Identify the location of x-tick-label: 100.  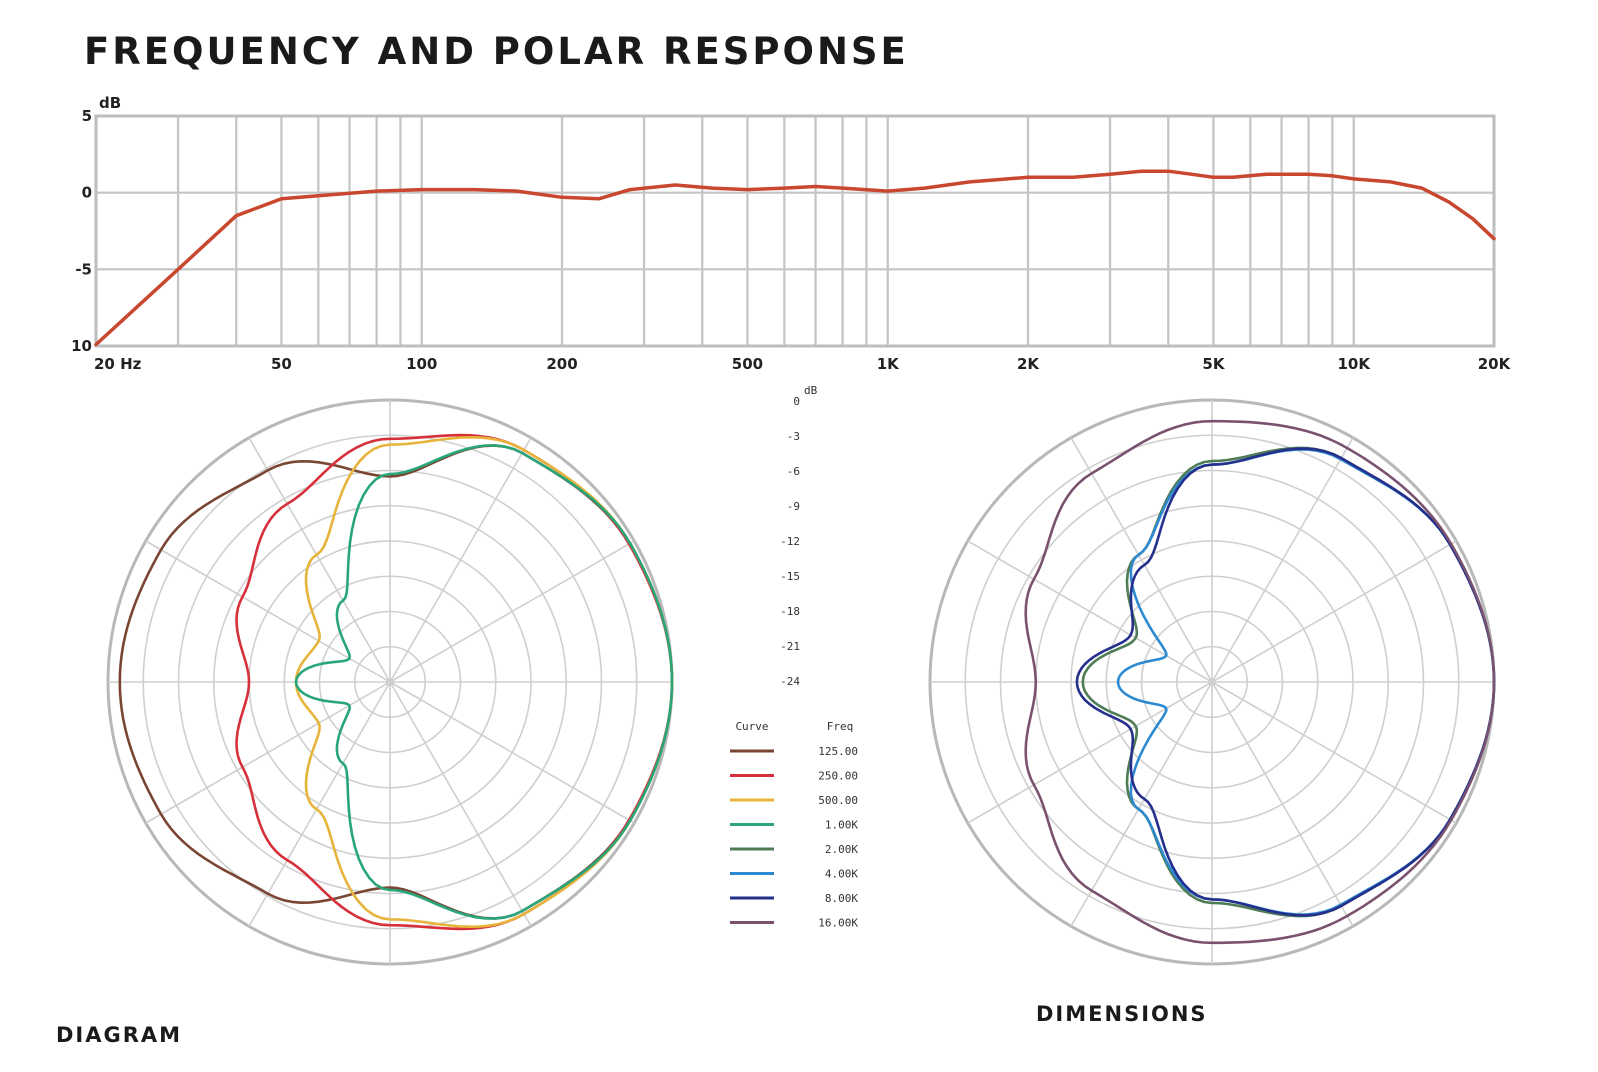
(421, 364).